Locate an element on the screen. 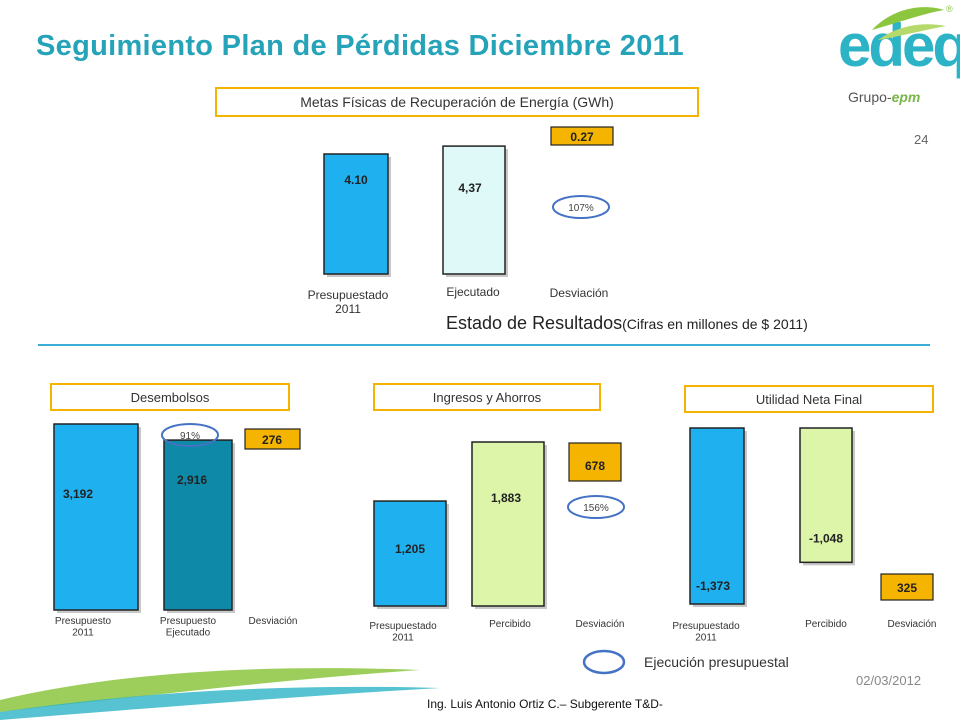 The image size is (960, 720). epm-label: epm is located at coordinates (906, 97).